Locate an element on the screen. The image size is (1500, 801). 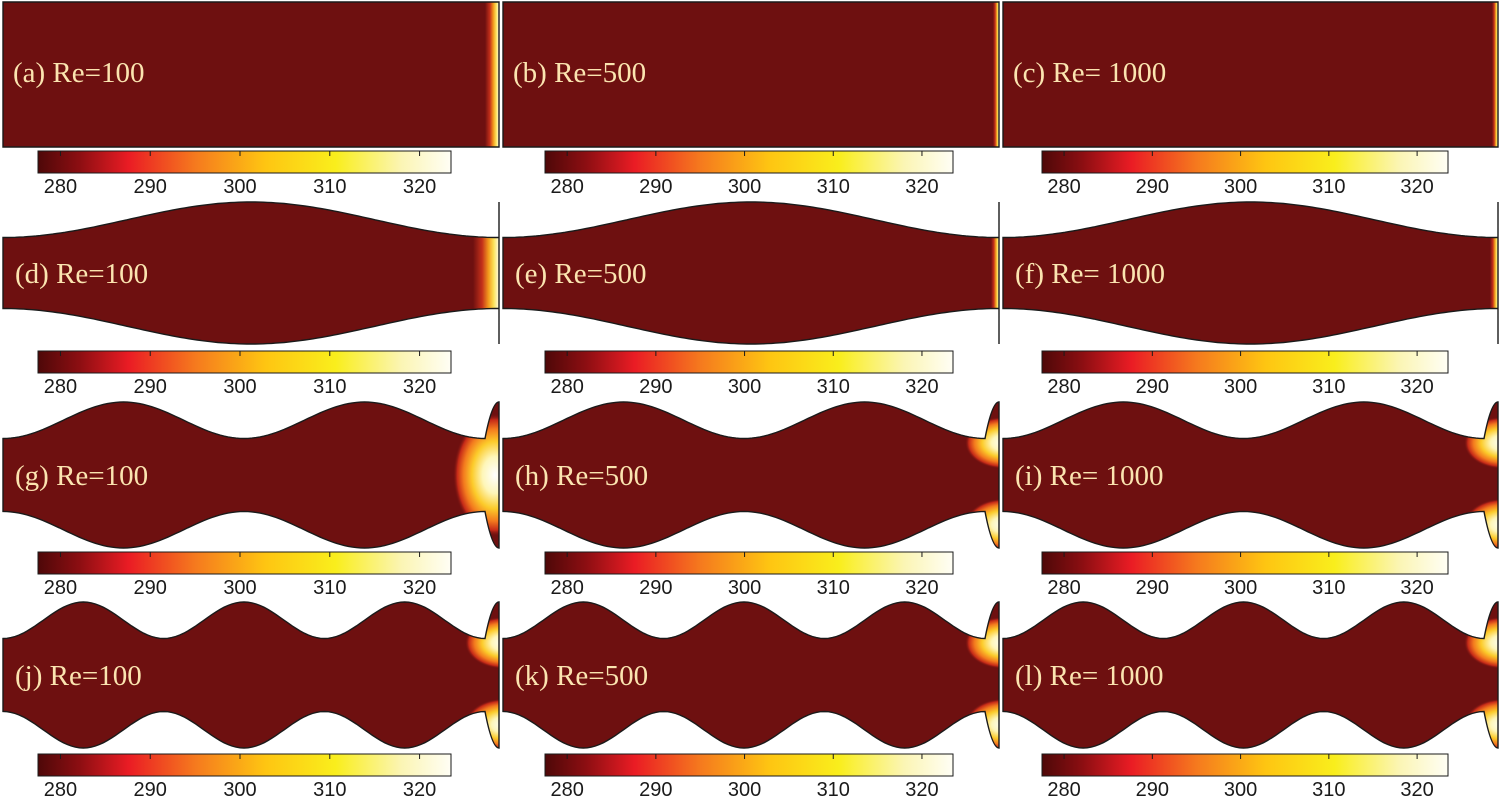
panel-f: (f) Re= 1000 is located at coordinates (1250, 273).